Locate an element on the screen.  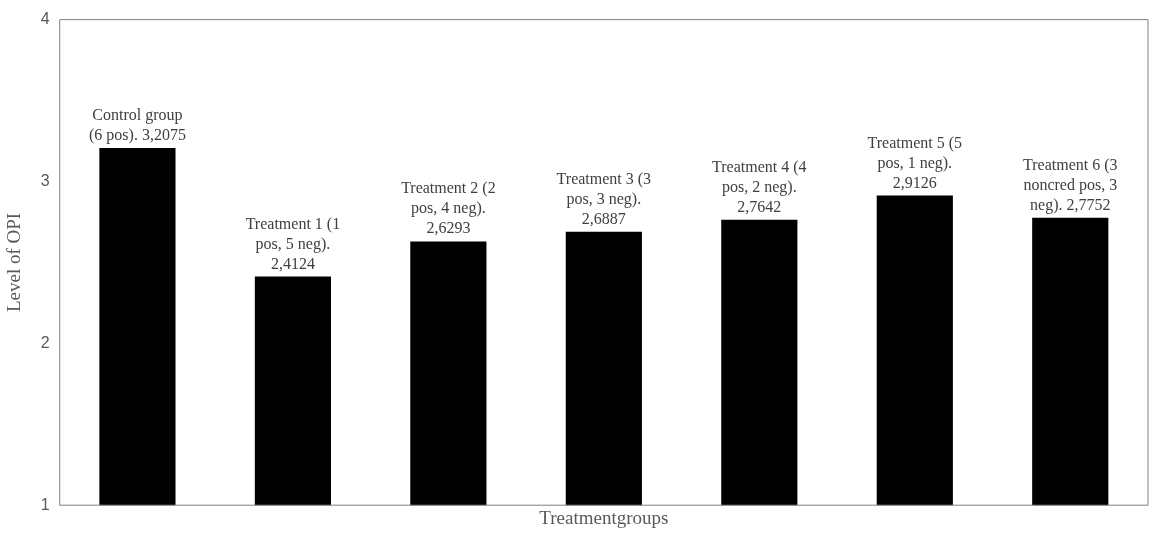
y-tick-label: 2 is located at coordinates (45, 342).